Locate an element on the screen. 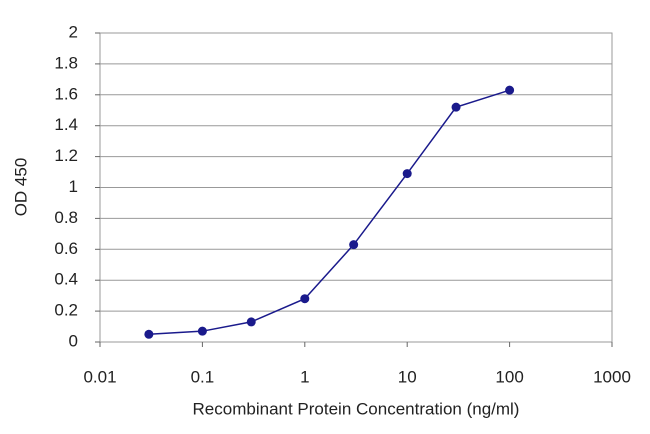  y-tick-label: 2 is located at coordinates (73, 31).